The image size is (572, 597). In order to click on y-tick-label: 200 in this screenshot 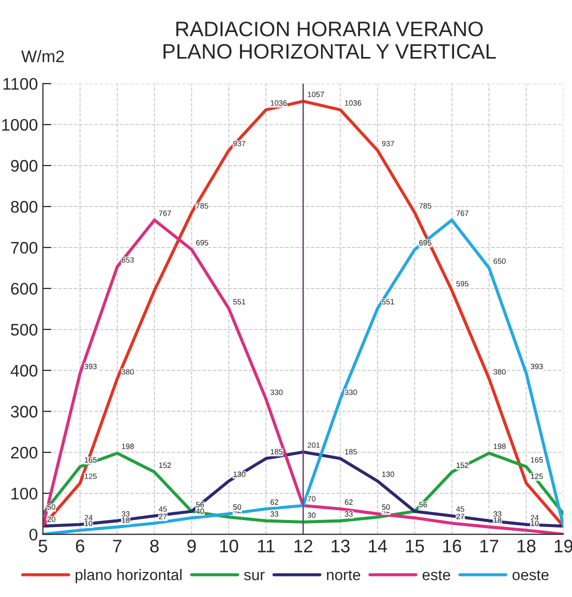, I will do `click(24, 452)`.